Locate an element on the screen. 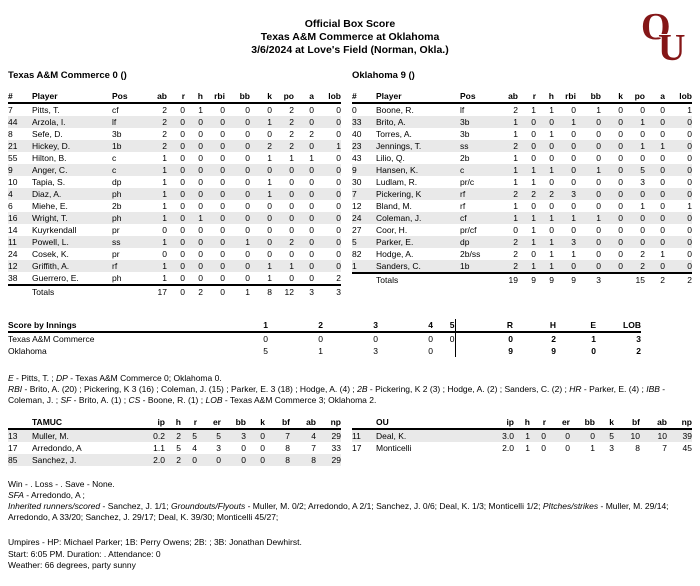 The width and height of the screenshot is (700, 586). title-line-2: Texas A&M Commerce at Oklahoma is located at coordinates (350, 37).